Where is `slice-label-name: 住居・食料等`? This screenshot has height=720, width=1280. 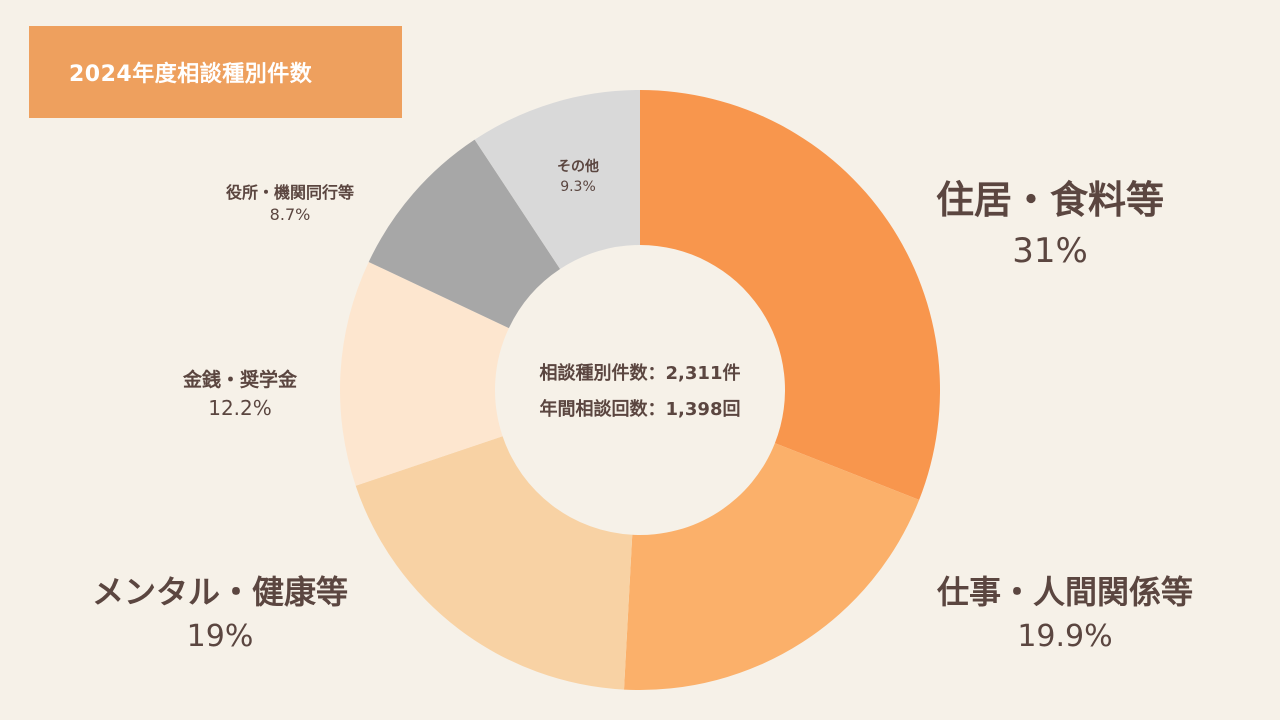
slice-label-name: 住居・食料等 is located at coordinates (1049, 200).